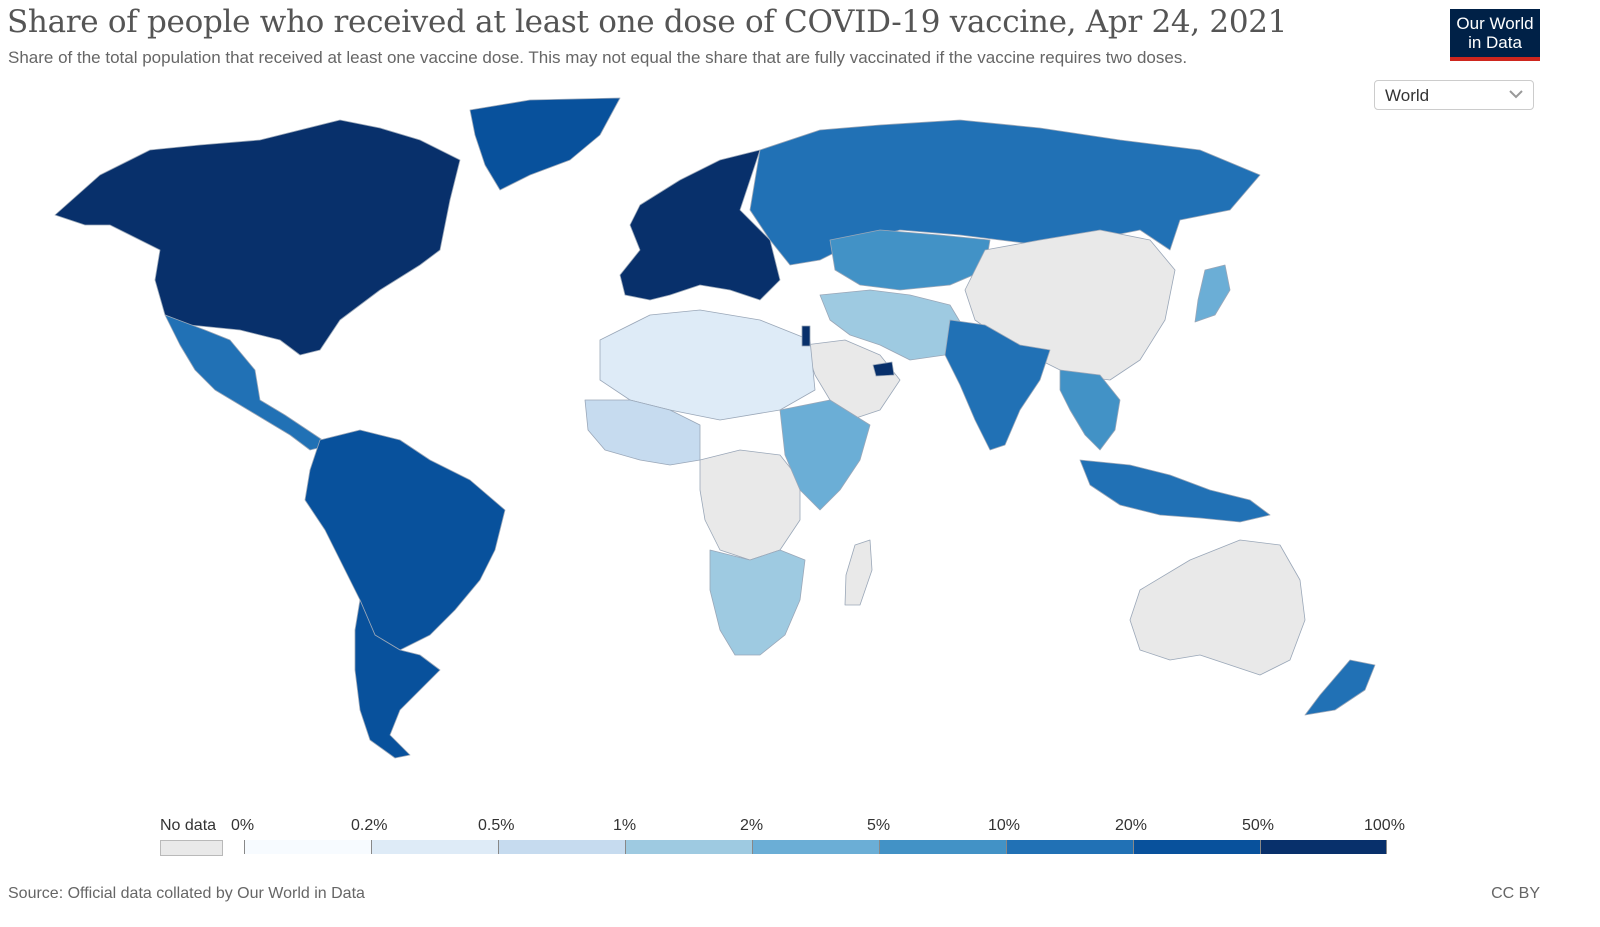 This screenshot has width=1600, height=927. Describe the element at coordinates (910, 260) in the screenshot. I see `region-central-asia` at that location.